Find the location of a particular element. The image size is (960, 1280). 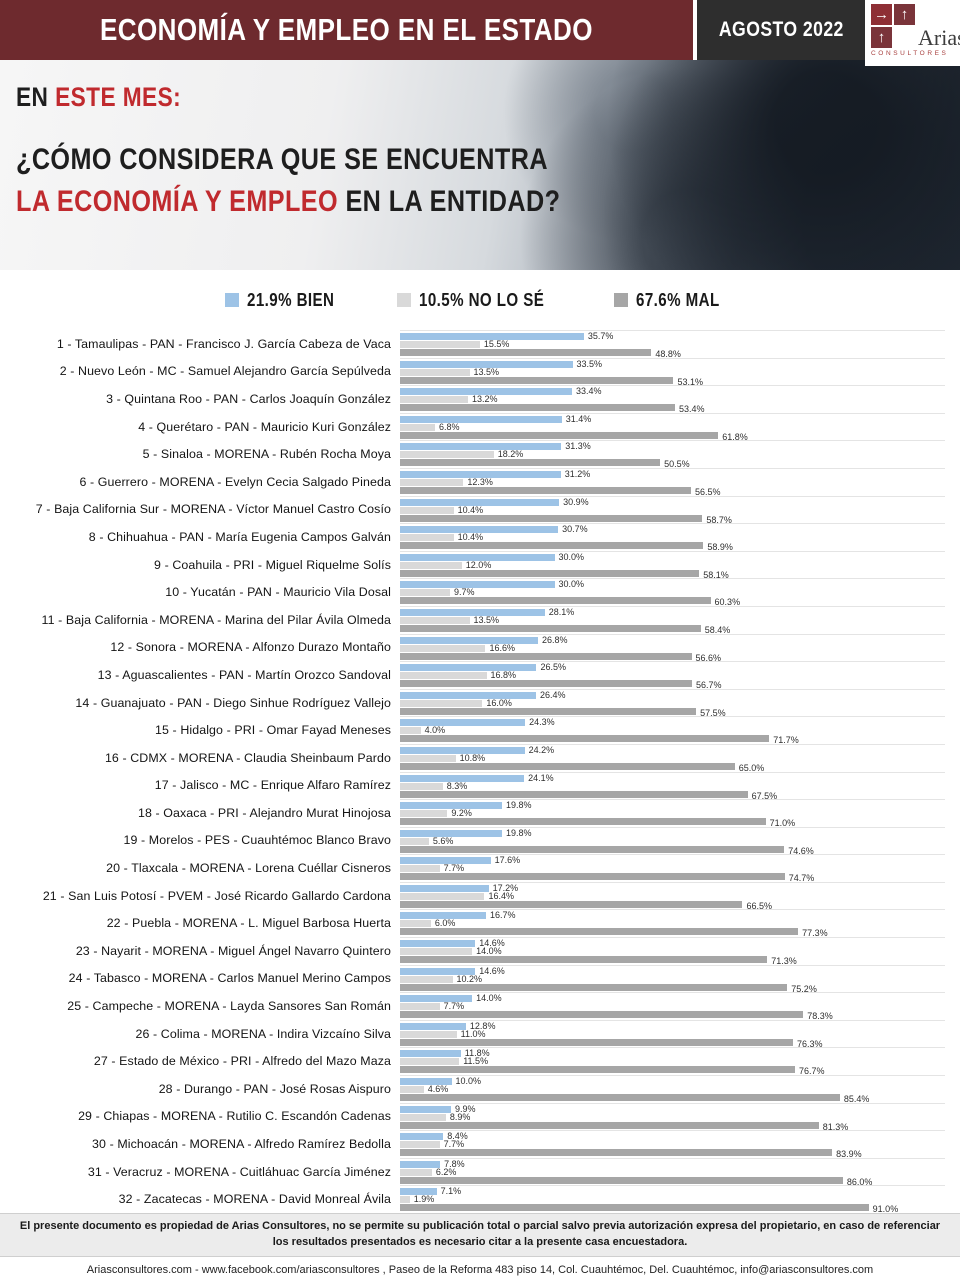

value-label-no_lo_se: 12.3% is located at coordinates (480, 482).